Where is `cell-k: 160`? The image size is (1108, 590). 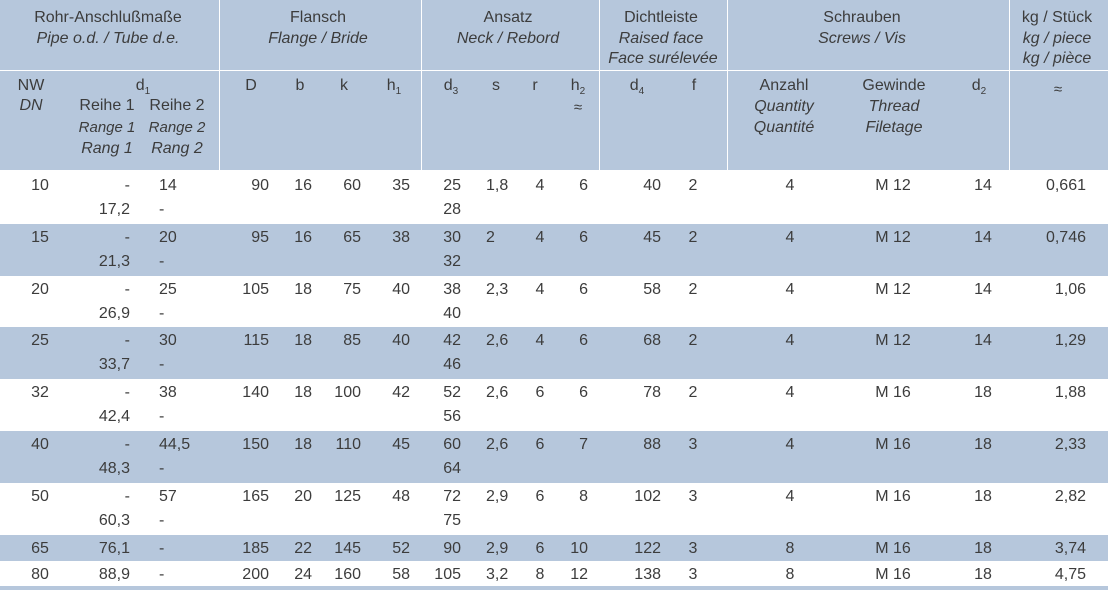 cell-k: 160 is located at coordinates (347, 574).